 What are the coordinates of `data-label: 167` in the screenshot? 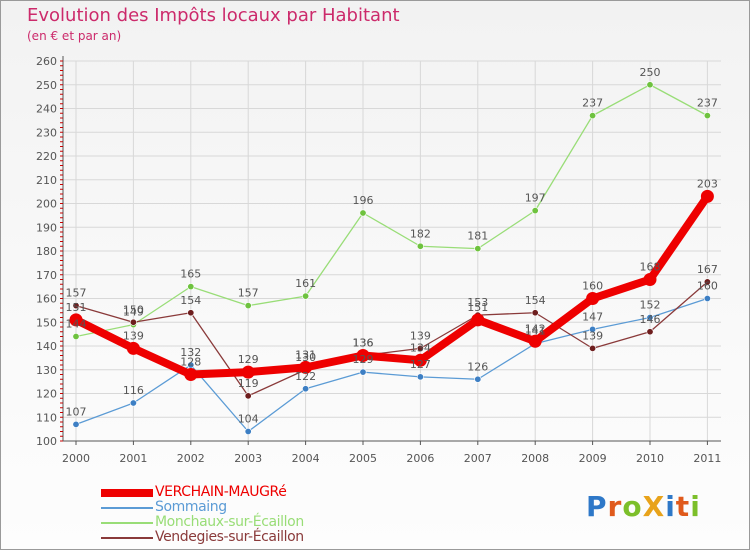 It's located at (707, 269).